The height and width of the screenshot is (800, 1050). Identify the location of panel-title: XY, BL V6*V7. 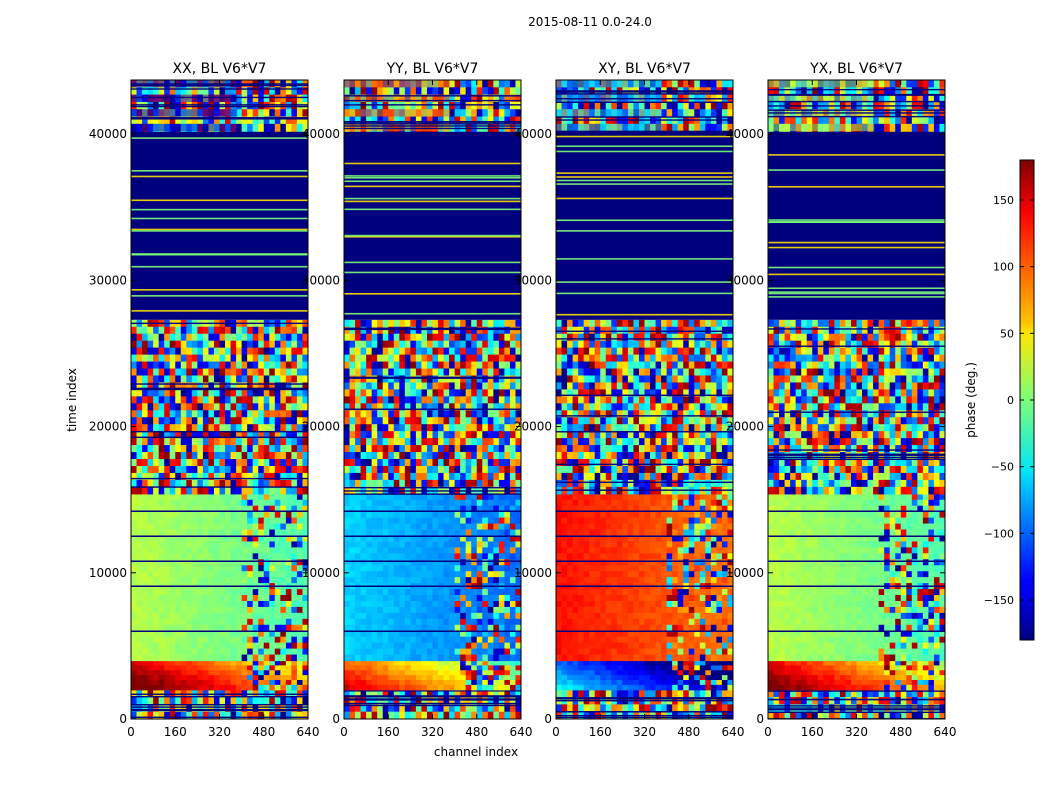
(644, 69).